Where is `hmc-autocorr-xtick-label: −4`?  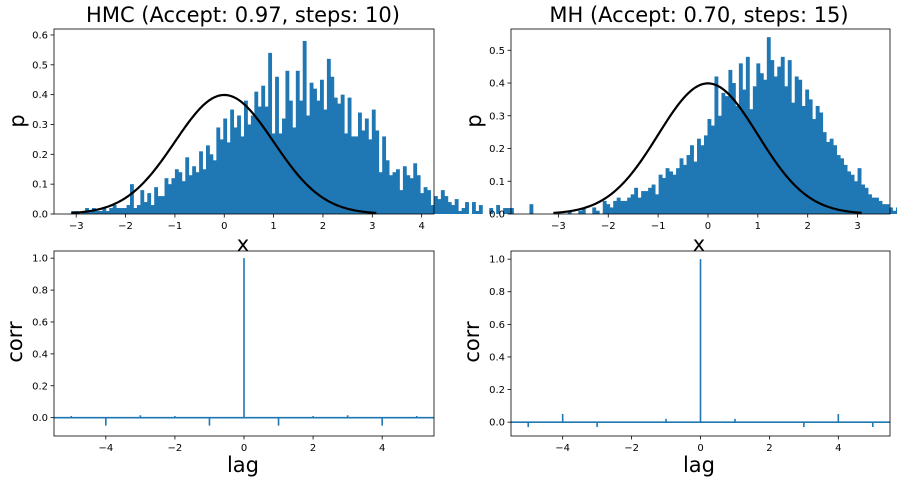 hmc-autocorr-xtick-label: −4 is located at coordinates (105, 448).